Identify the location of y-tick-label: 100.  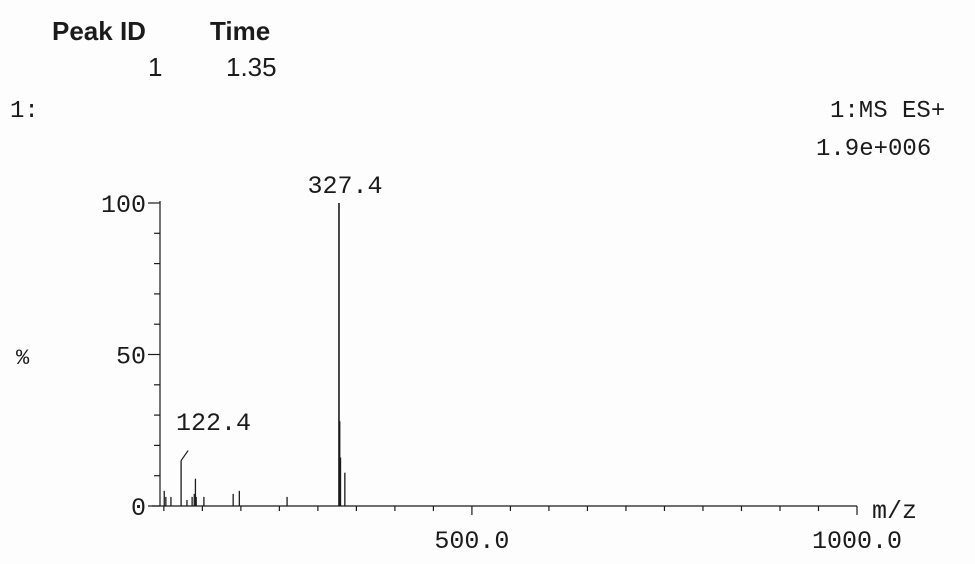
(123, 205).